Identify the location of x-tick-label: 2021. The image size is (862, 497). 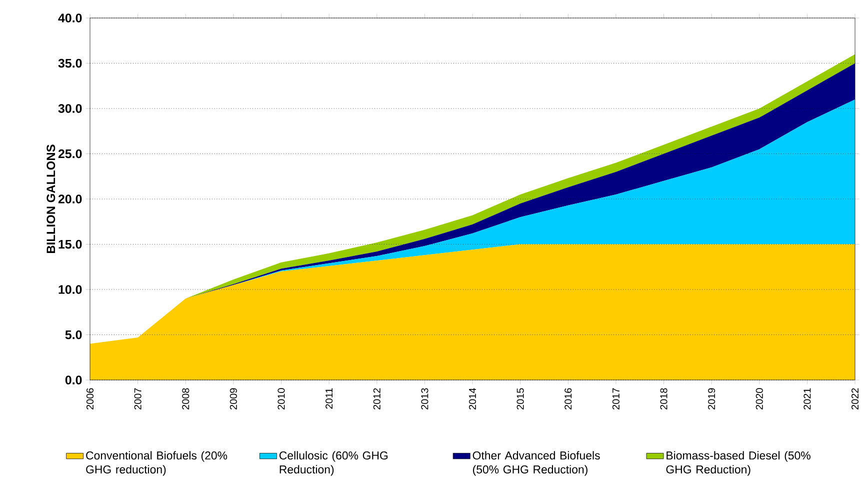
(807, 399).